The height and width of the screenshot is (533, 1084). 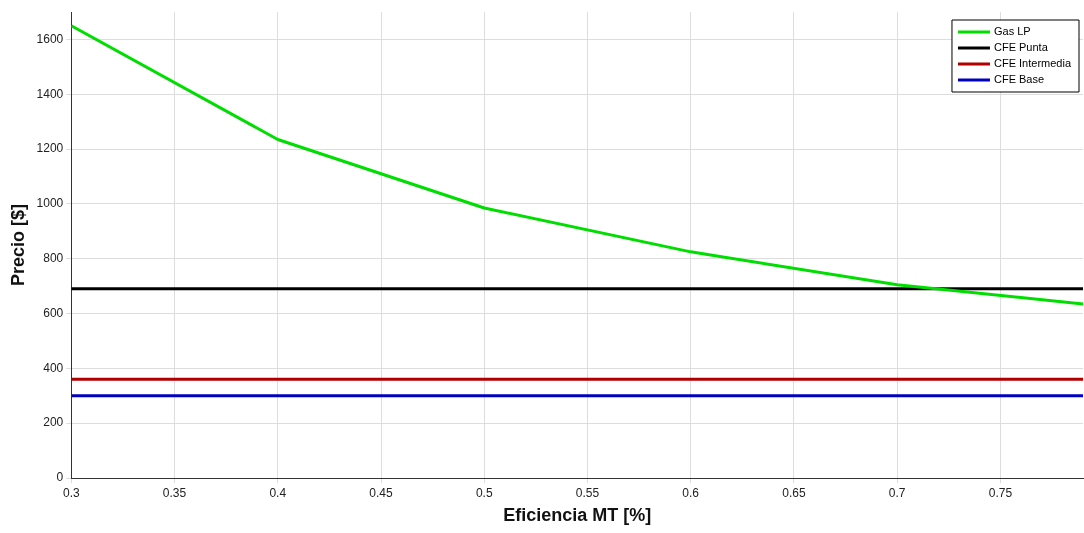 What do you see at coordinates (691, 492) in the screenshot?
I see `x-tick-label: 0.6` at bounding box center [691, 492].